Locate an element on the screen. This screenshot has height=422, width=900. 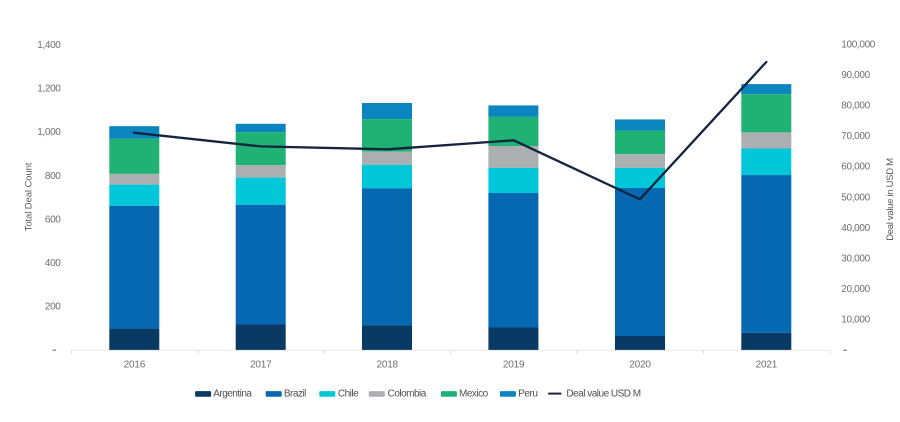
svg-text: 40,000 is located at coordinates (855, 228).